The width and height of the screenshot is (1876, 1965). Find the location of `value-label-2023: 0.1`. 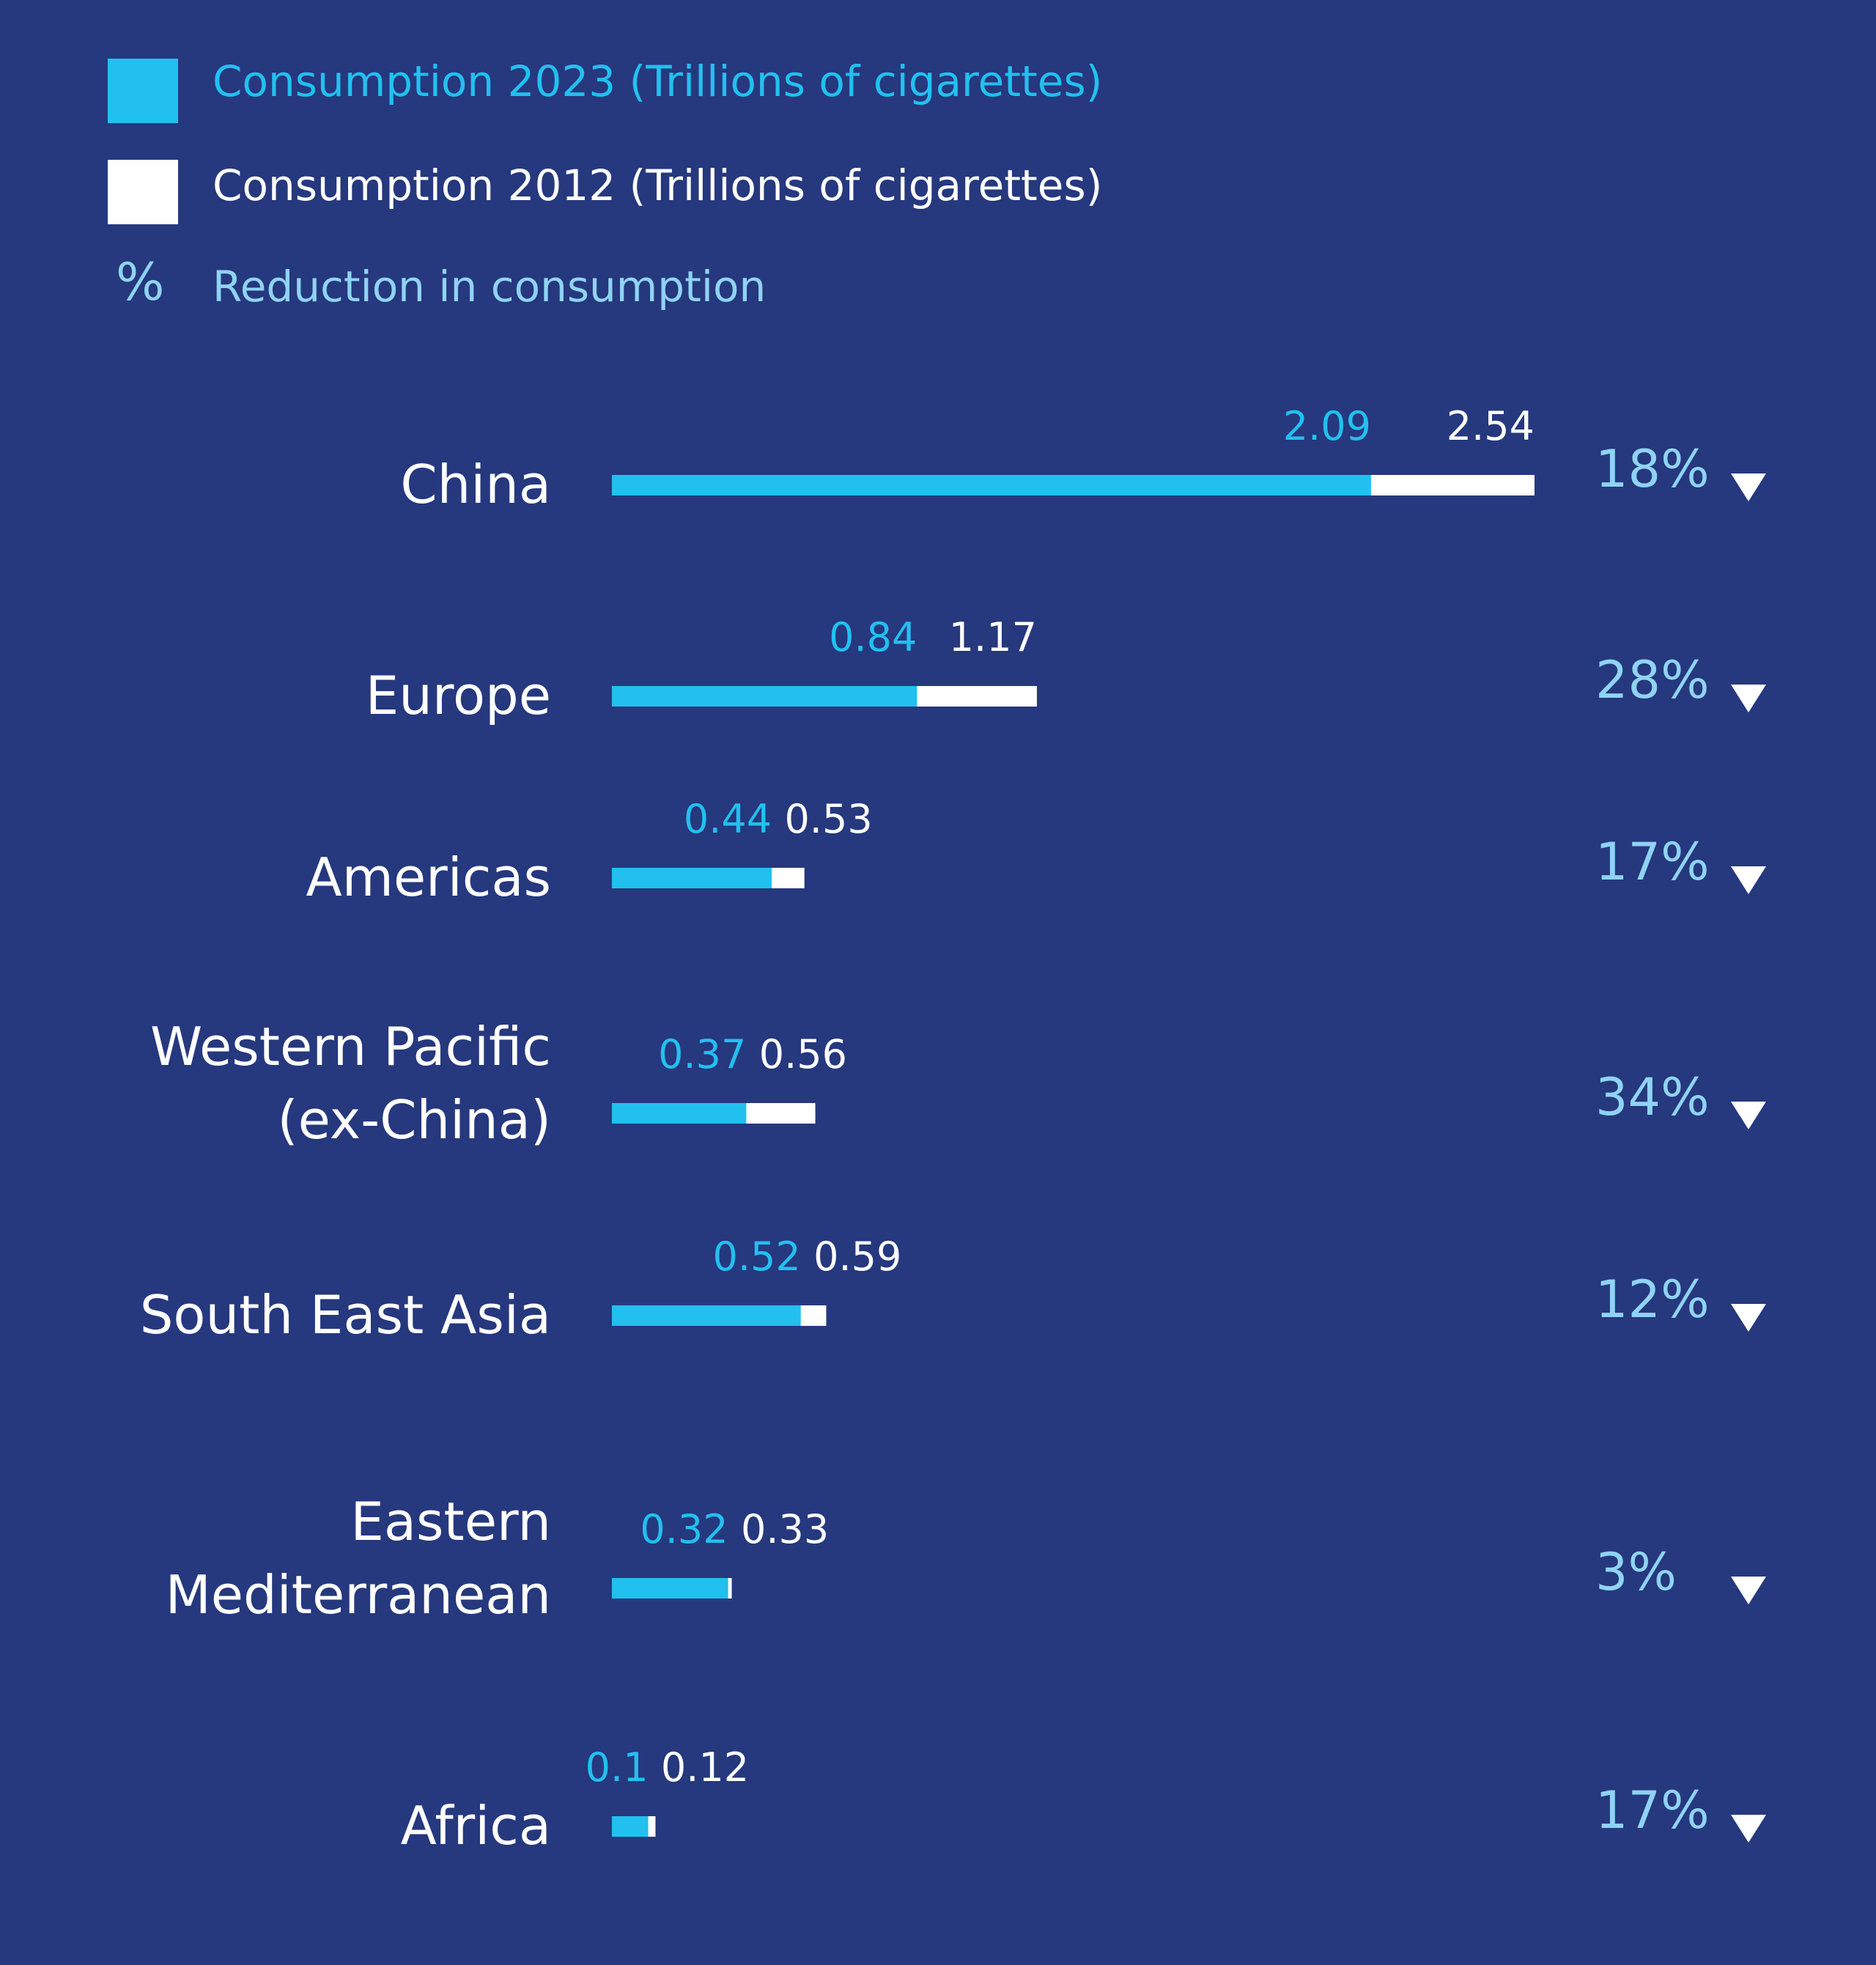

value-label-2023: 0.1 is located at coordinates (617, 1767).